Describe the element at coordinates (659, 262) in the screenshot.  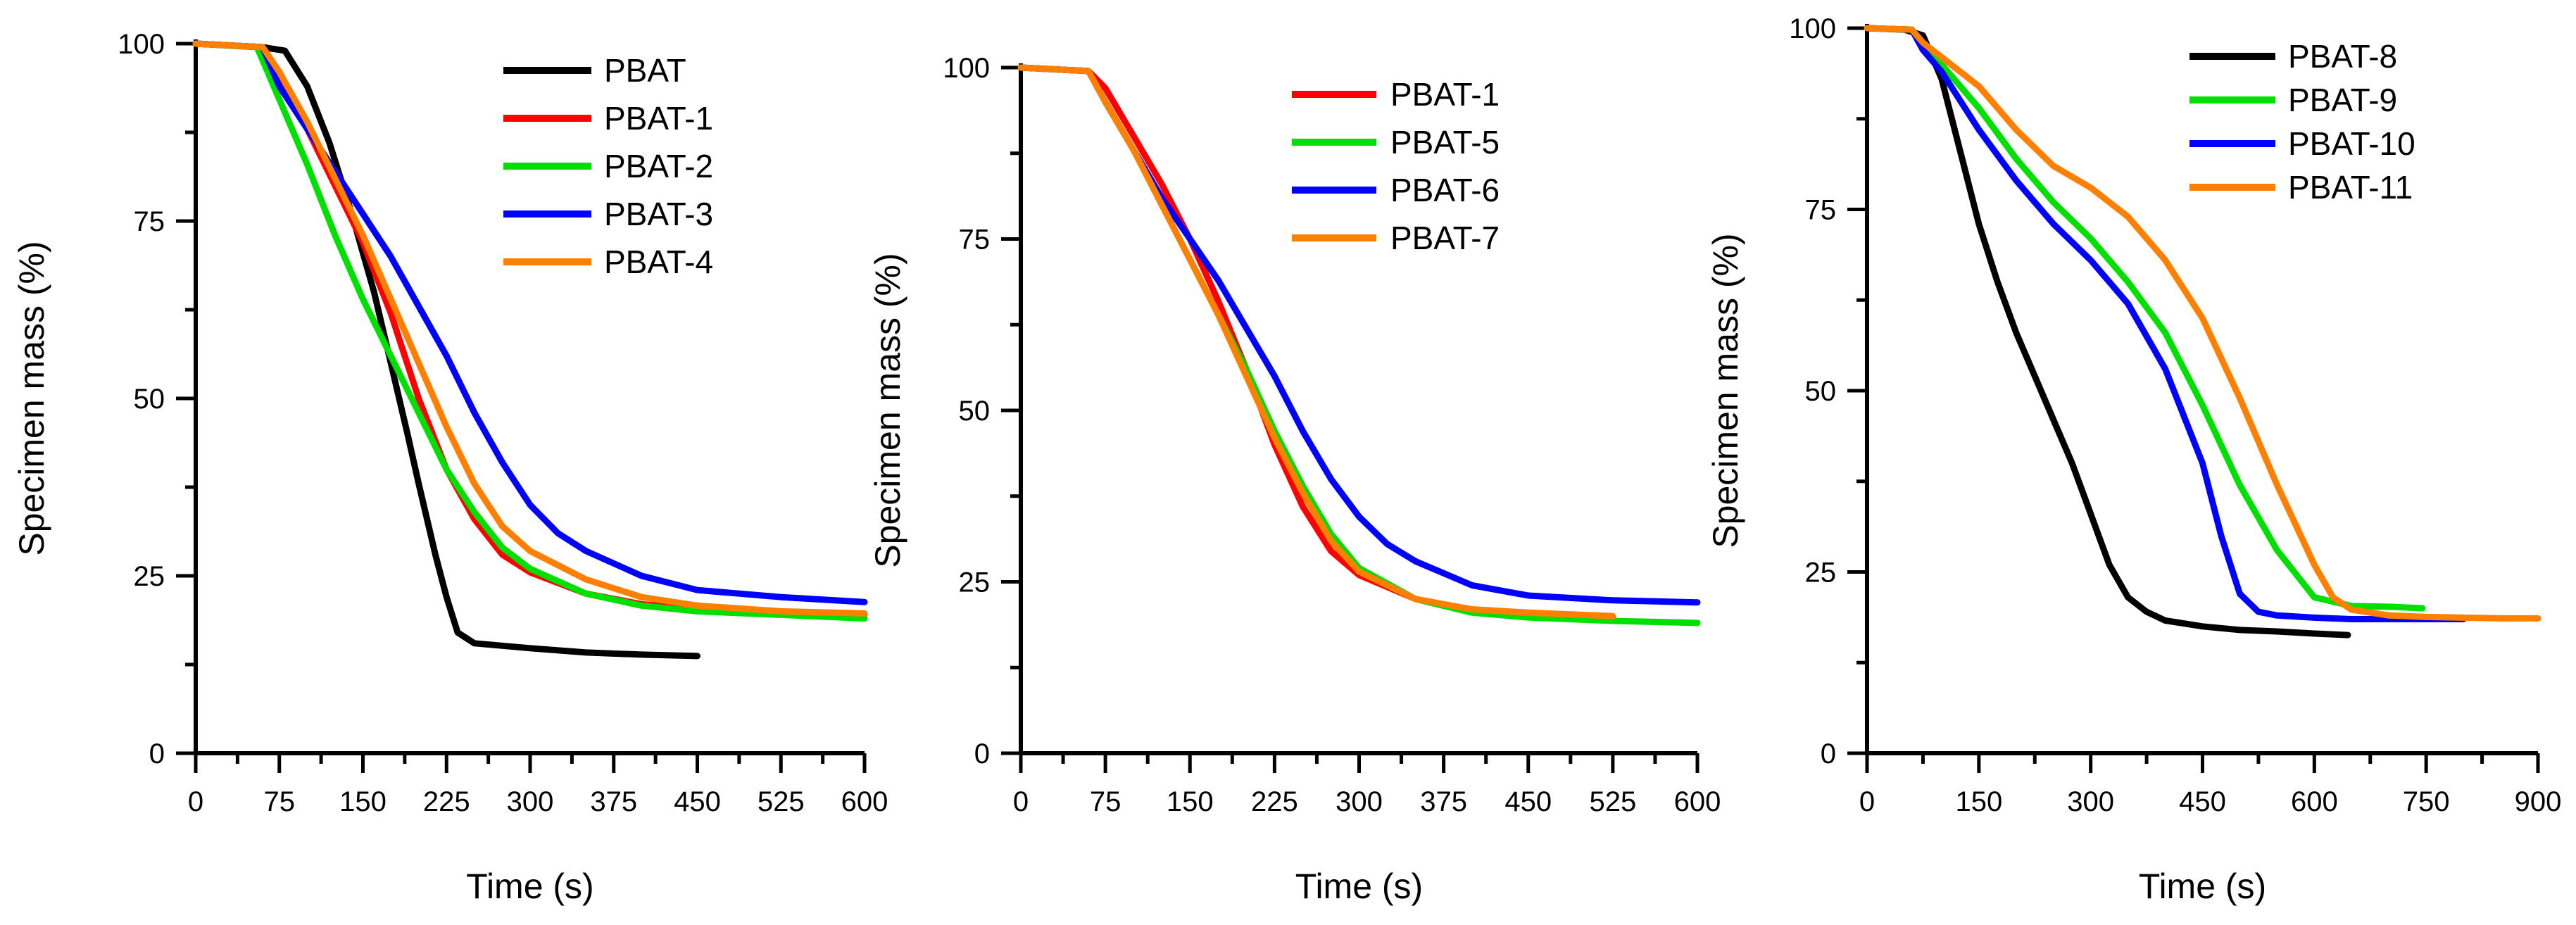
I see `legend-label-pbat-4: PBAT-4` at that location.